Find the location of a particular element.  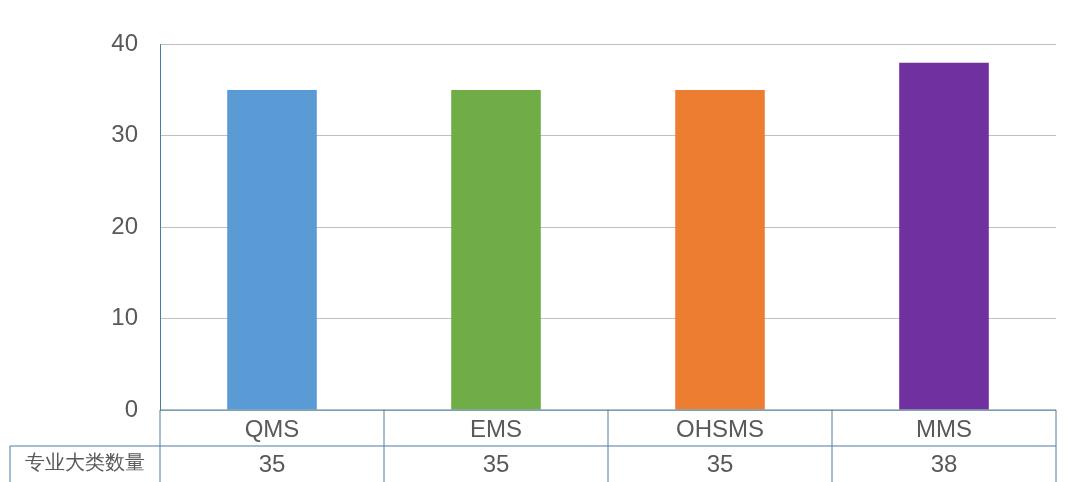

y-tick-label: 20 is located at coordinates (124, 225).